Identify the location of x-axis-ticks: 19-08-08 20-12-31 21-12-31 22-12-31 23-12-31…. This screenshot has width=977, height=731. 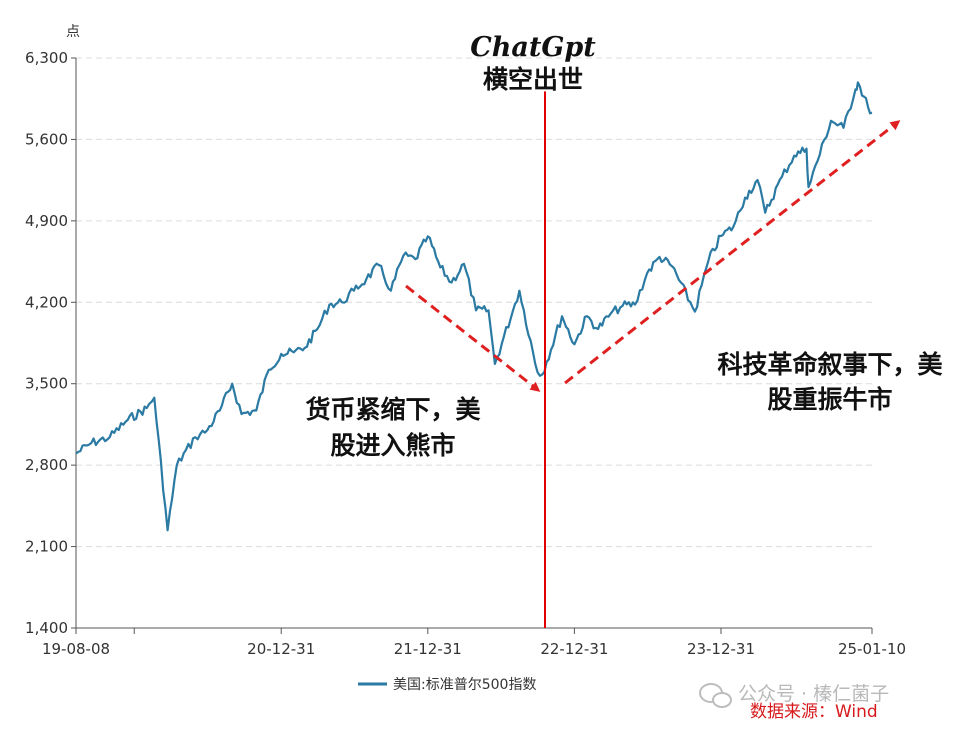
(474, 643).